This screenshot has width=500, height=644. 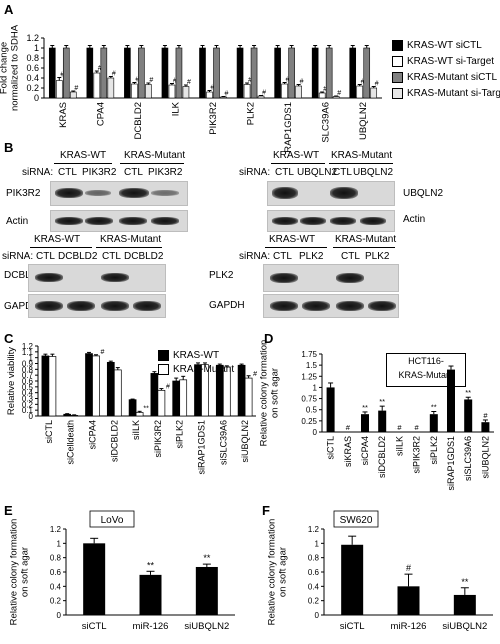 I want to click on x-tick-label-group: siPIK3R2, so click(x=417, y=455).